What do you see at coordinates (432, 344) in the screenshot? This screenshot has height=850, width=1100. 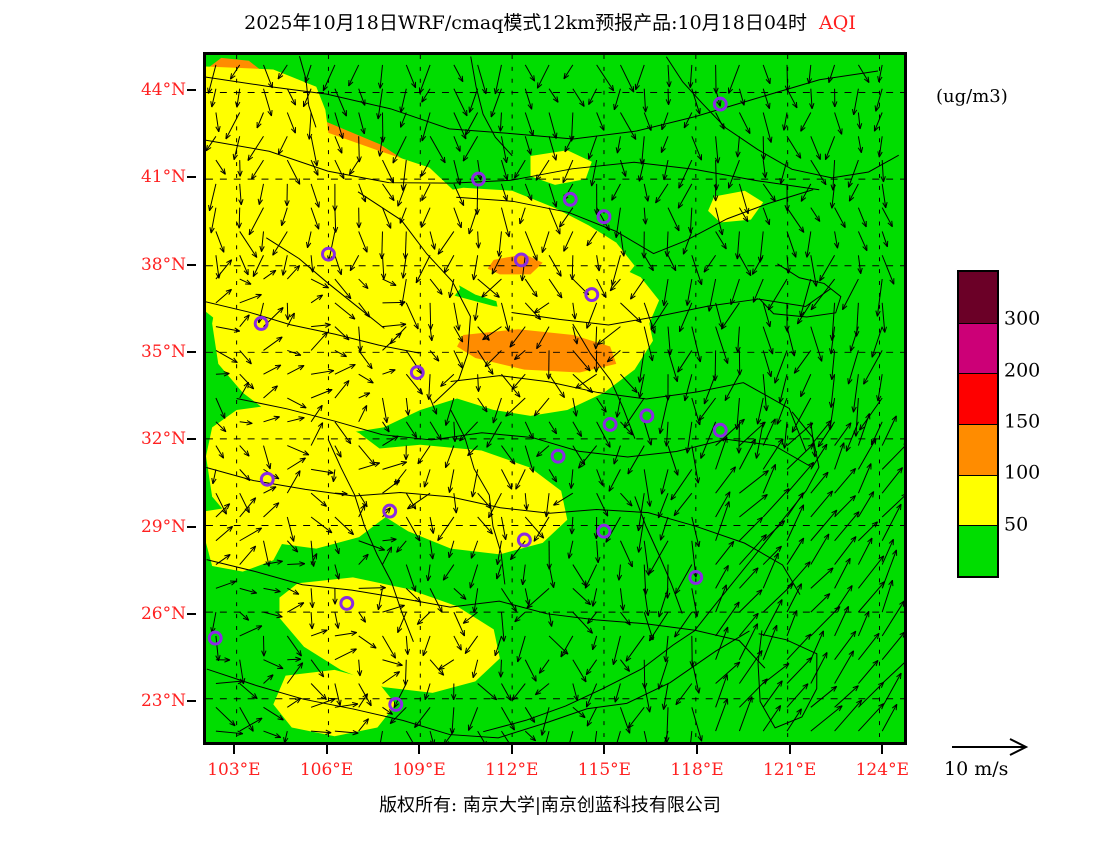 I see `aqi-region-central-yellow-mass` at bounding box center [432, 344].